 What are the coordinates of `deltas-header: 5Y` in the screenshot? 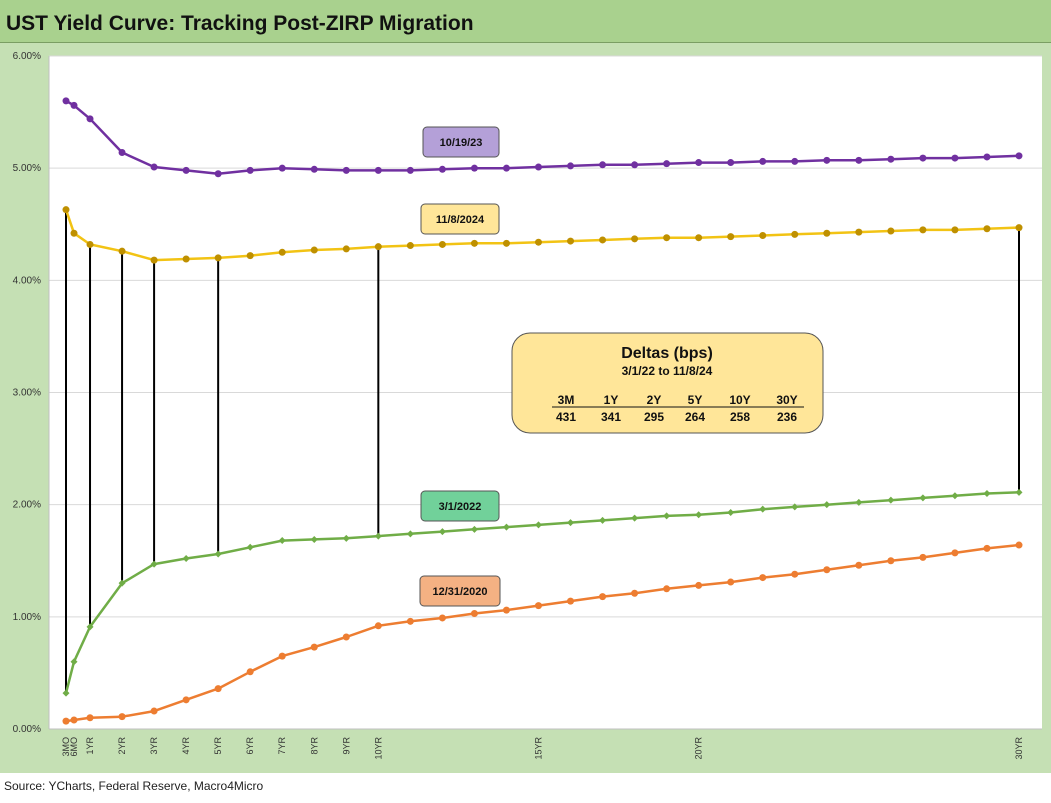 It's located at (695, 400).